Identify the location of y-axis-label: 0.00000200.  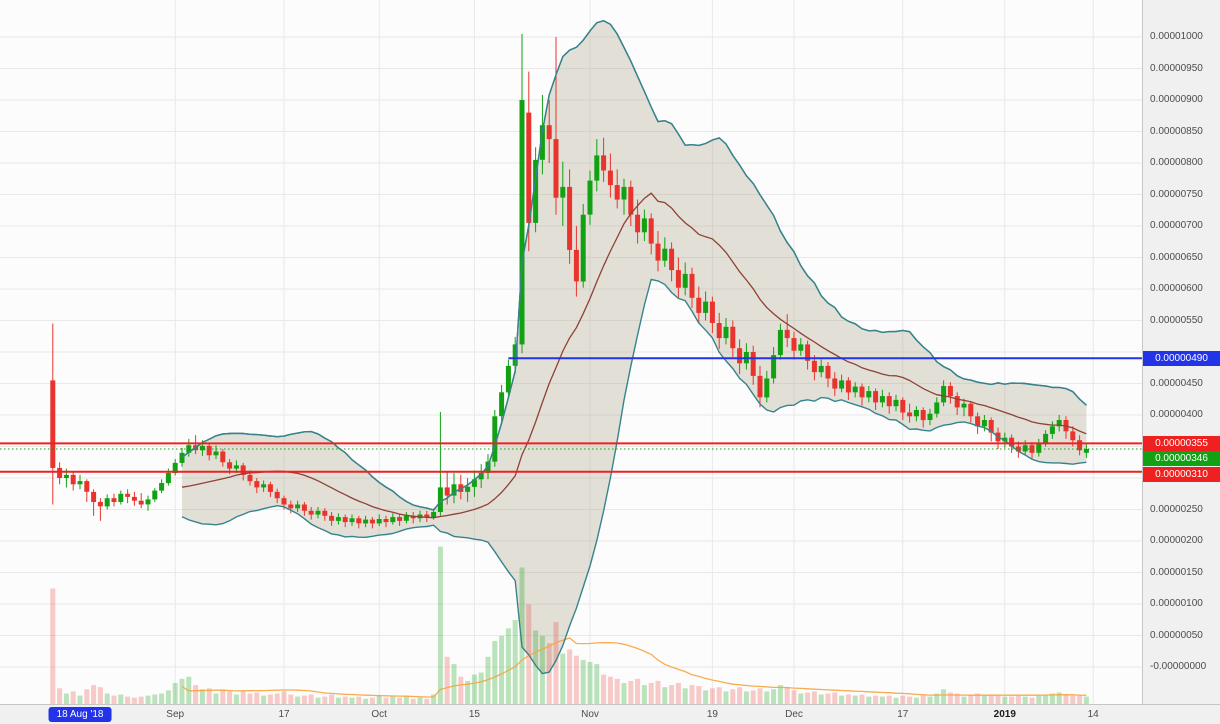
(1176, 540).